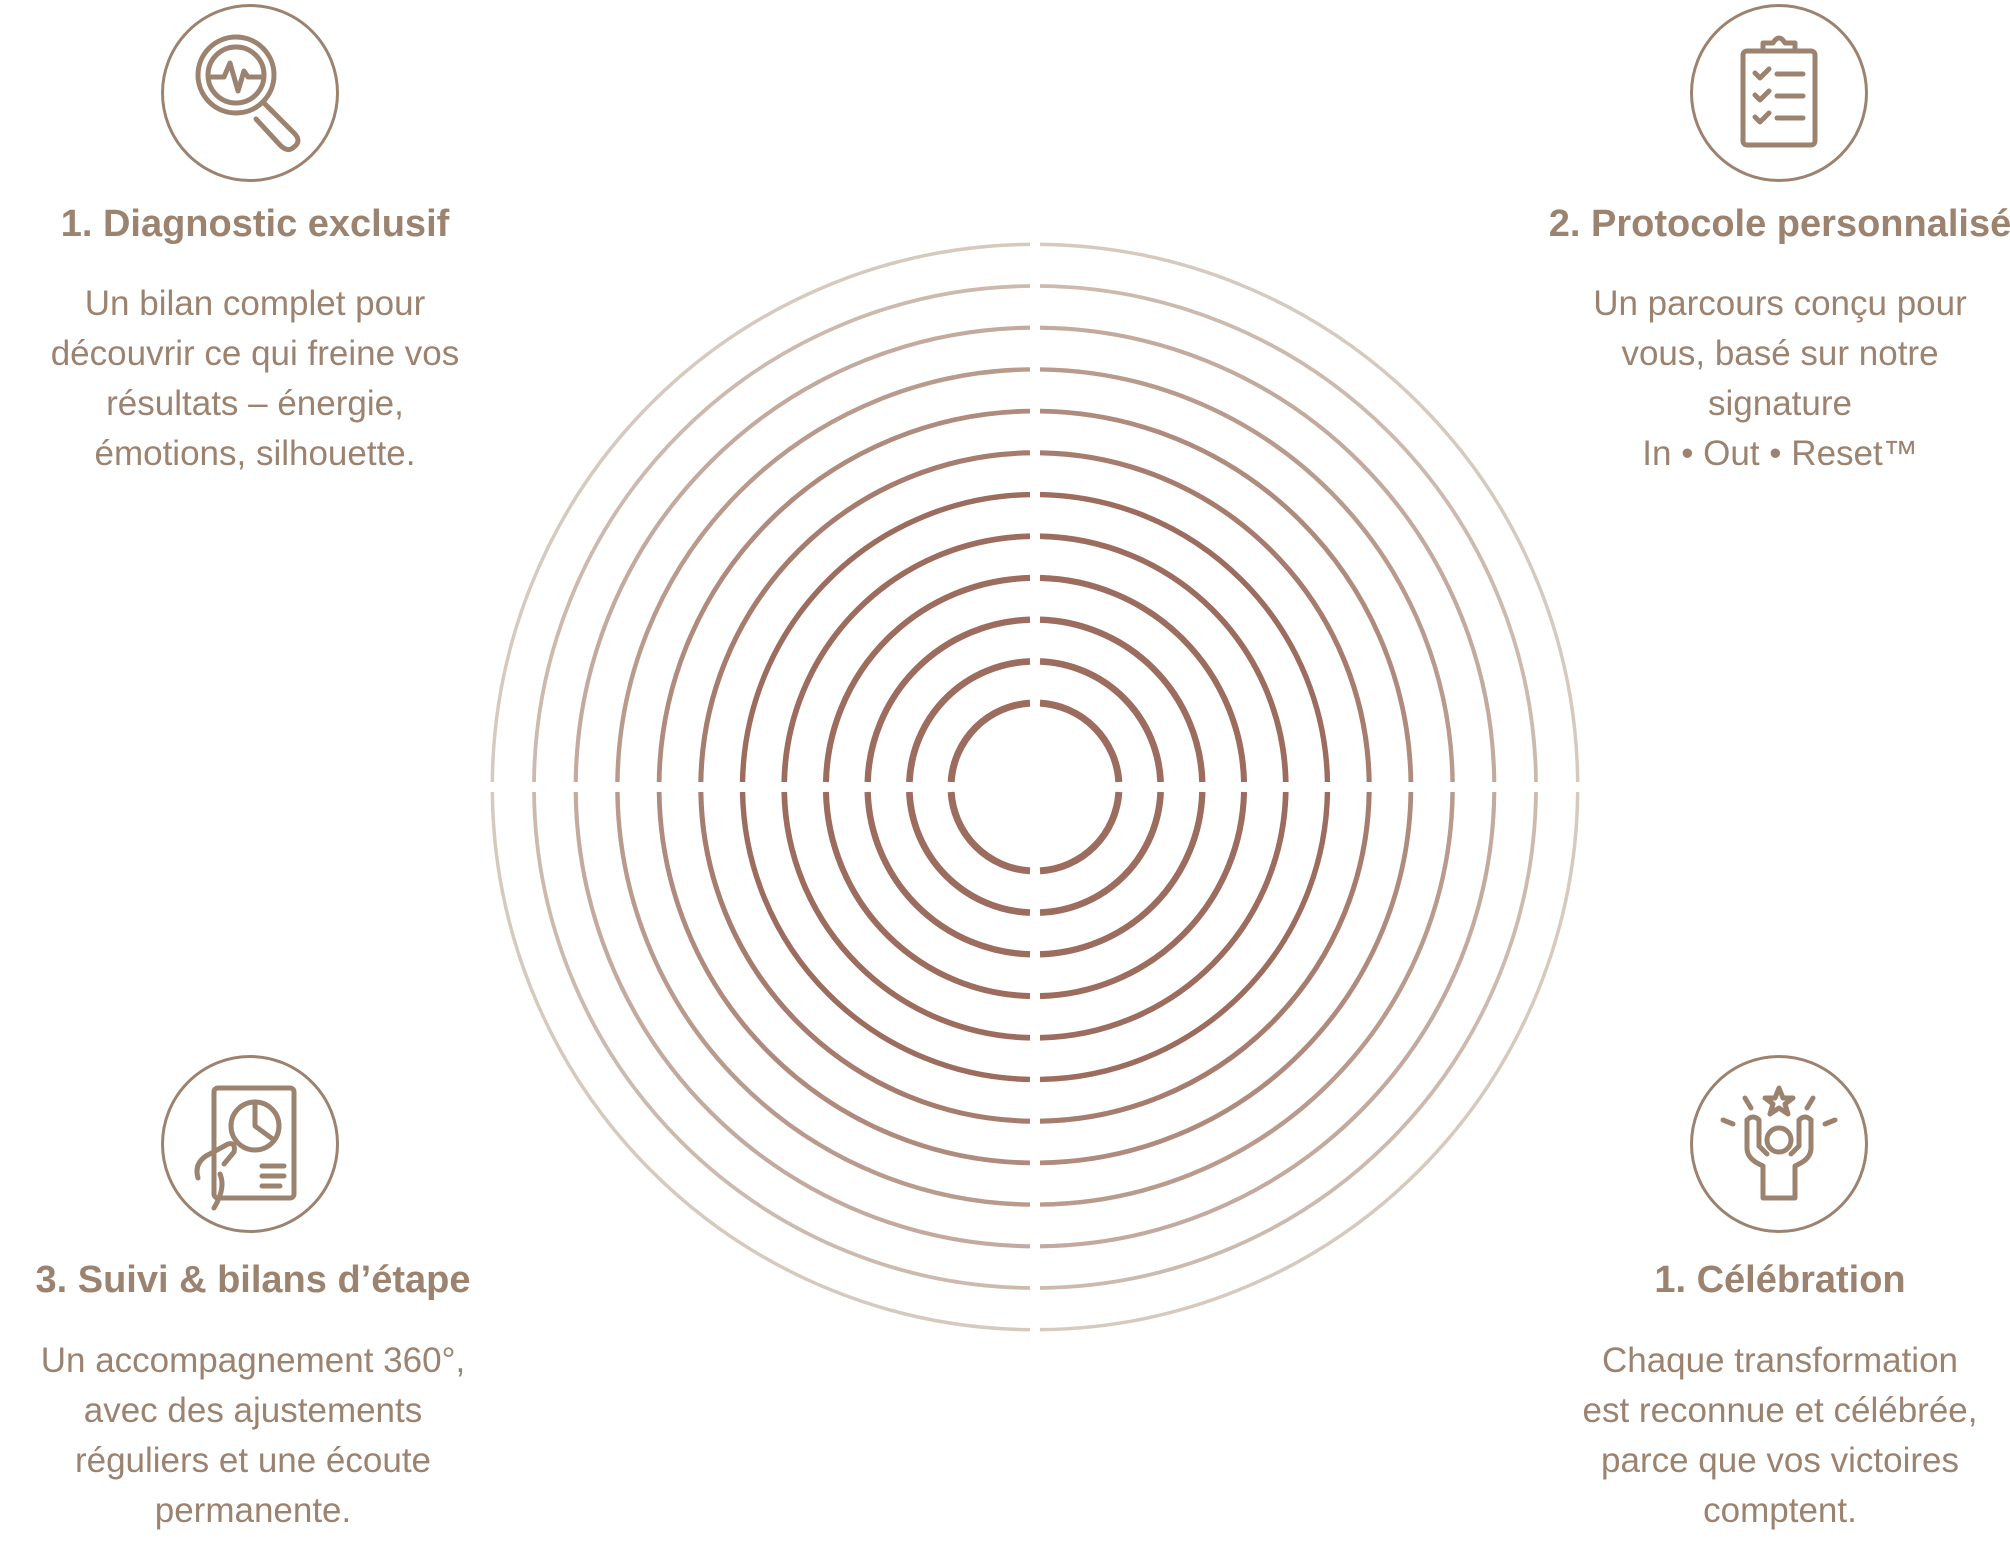  Describe the element at coordinates (1780, 303) in the screenshot. I see `step-2-line-1: Un parcours conçu pour` at that location.